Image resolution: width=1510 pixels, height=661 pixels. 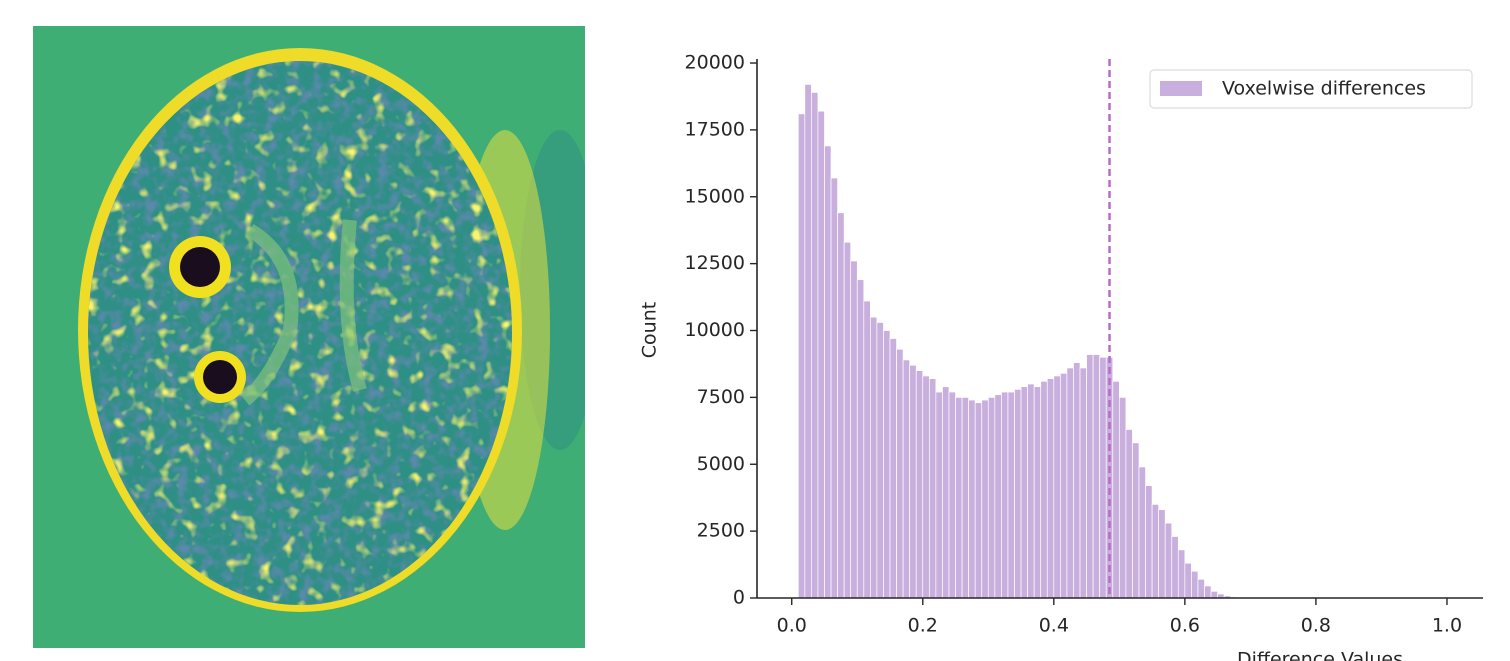 What do you see at coordinates (1054, 626) in the screenshot?
I see `x-tick-label: 0.4` at bounding box center [1054, 626].